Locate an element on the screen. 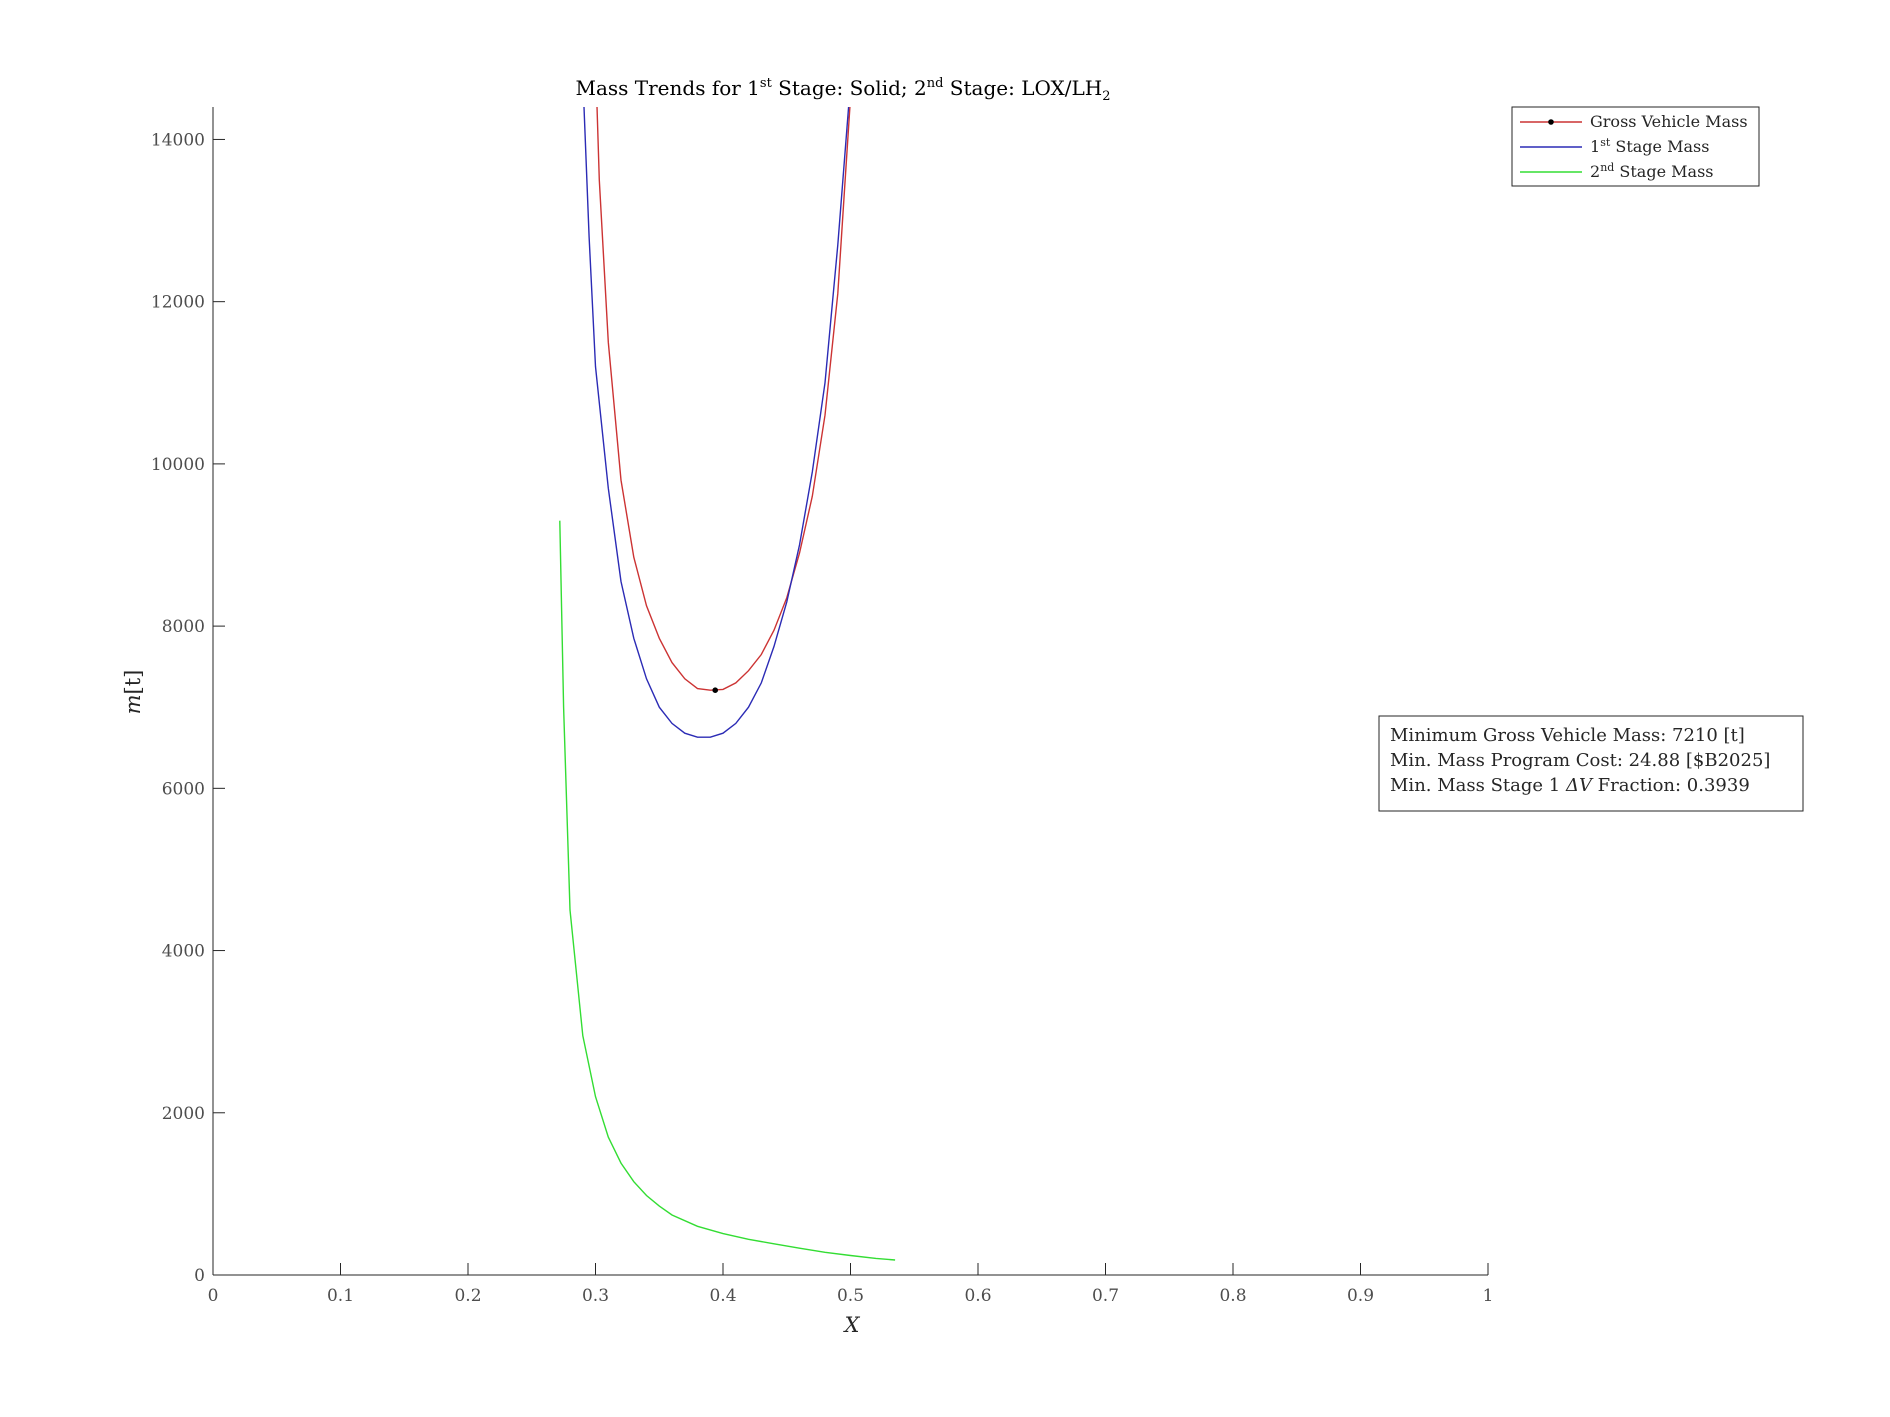 Image resolution: width=1890 pixels, height=1417 pixels. x-tick-label: 0.8 is located at coordinates (1232, 1296).